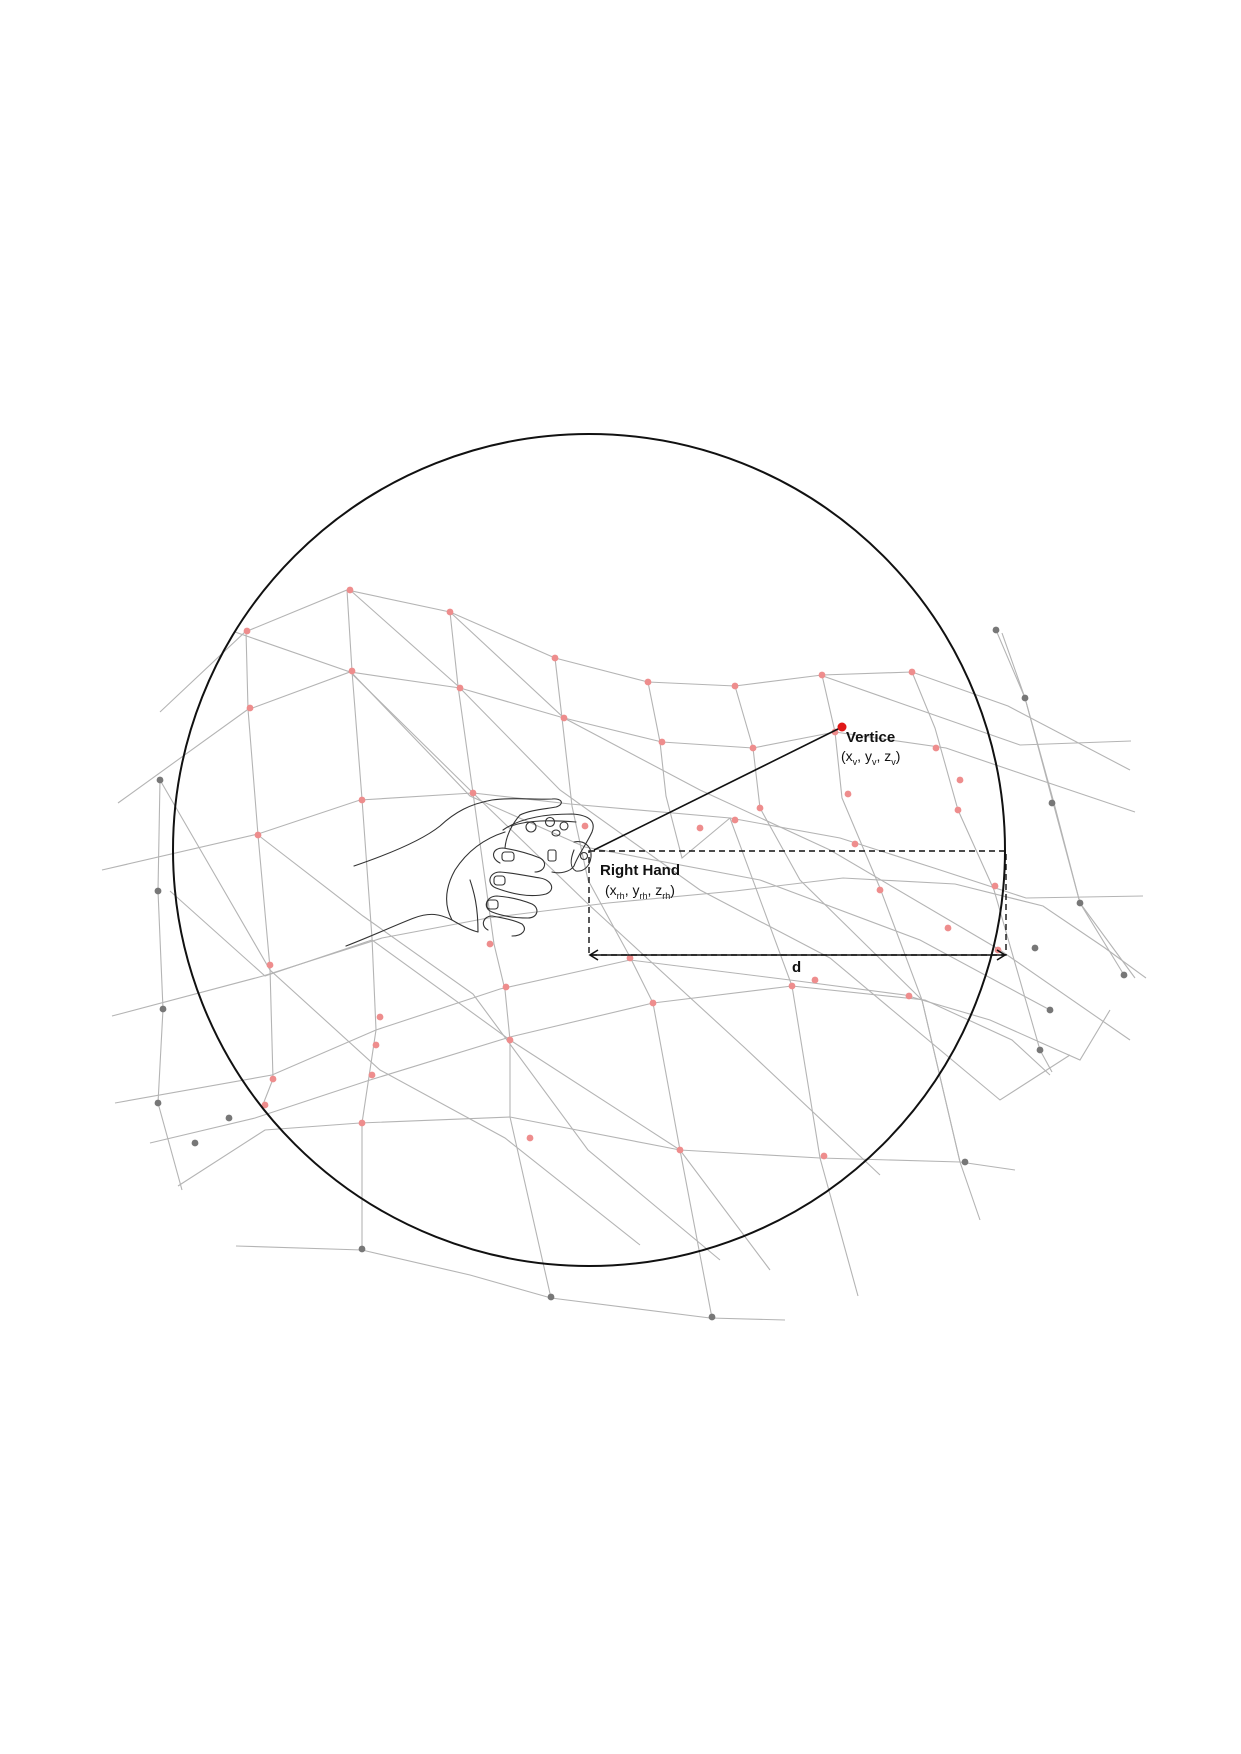  What do you see at coordinates (469, 872) in the screenshot?
I see `vr-controller-hand-icon` at bounding box center [469, 872].